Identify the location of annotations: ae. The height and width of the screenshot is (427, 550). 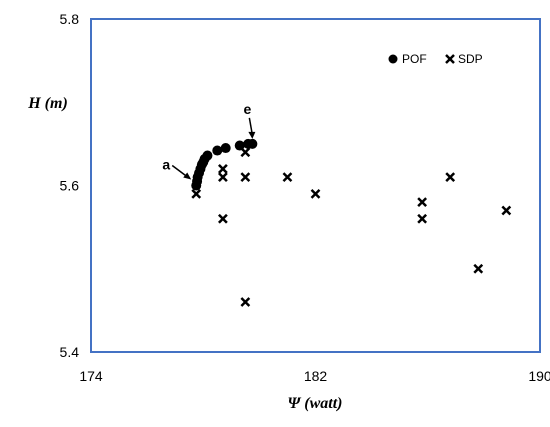
(209, 140).